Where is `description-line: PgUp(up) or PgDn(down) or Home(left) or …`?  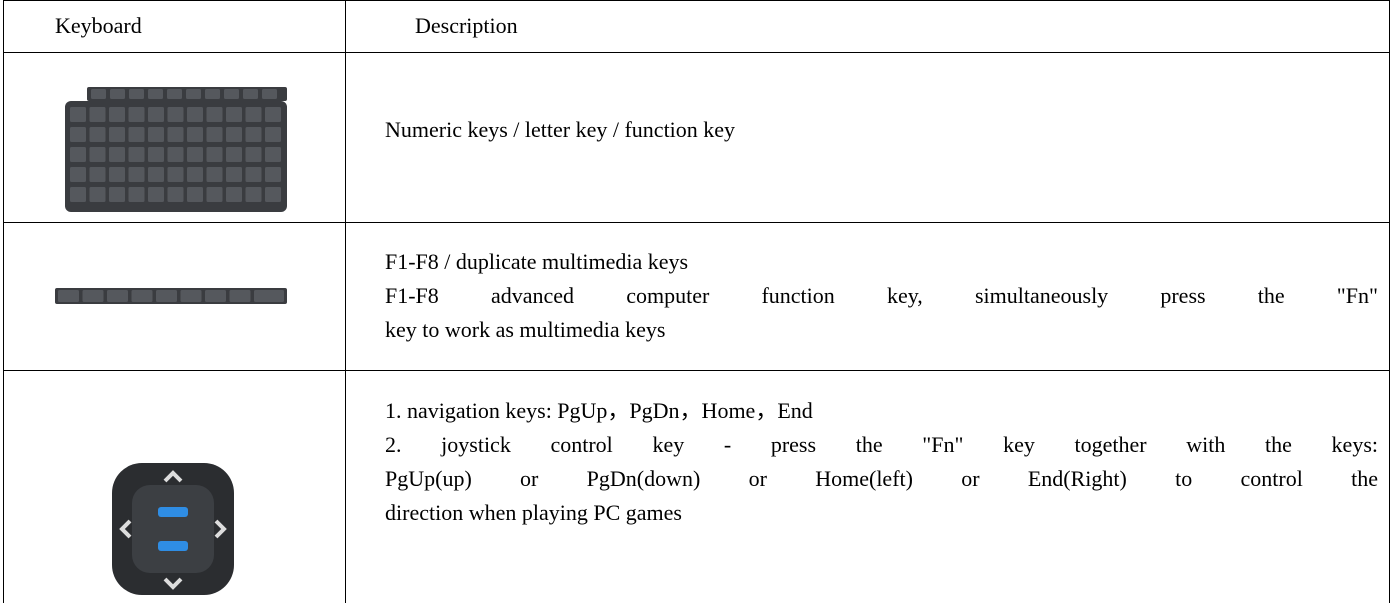 description-line: PgUp(up) or PgDn(down) or Home(left) or … is located at coordinates (881, 478).